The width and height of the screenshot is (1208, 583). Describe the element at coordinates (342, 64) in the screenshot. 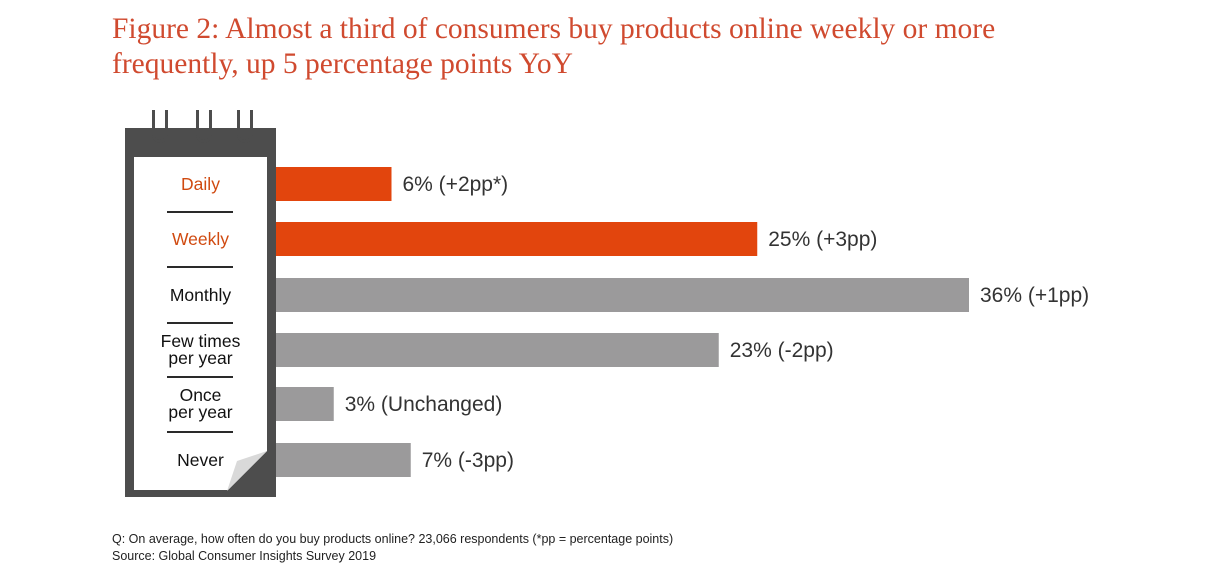

I see `chart-title-line-2: frequently, up 5 percentage points YoY` at that location.